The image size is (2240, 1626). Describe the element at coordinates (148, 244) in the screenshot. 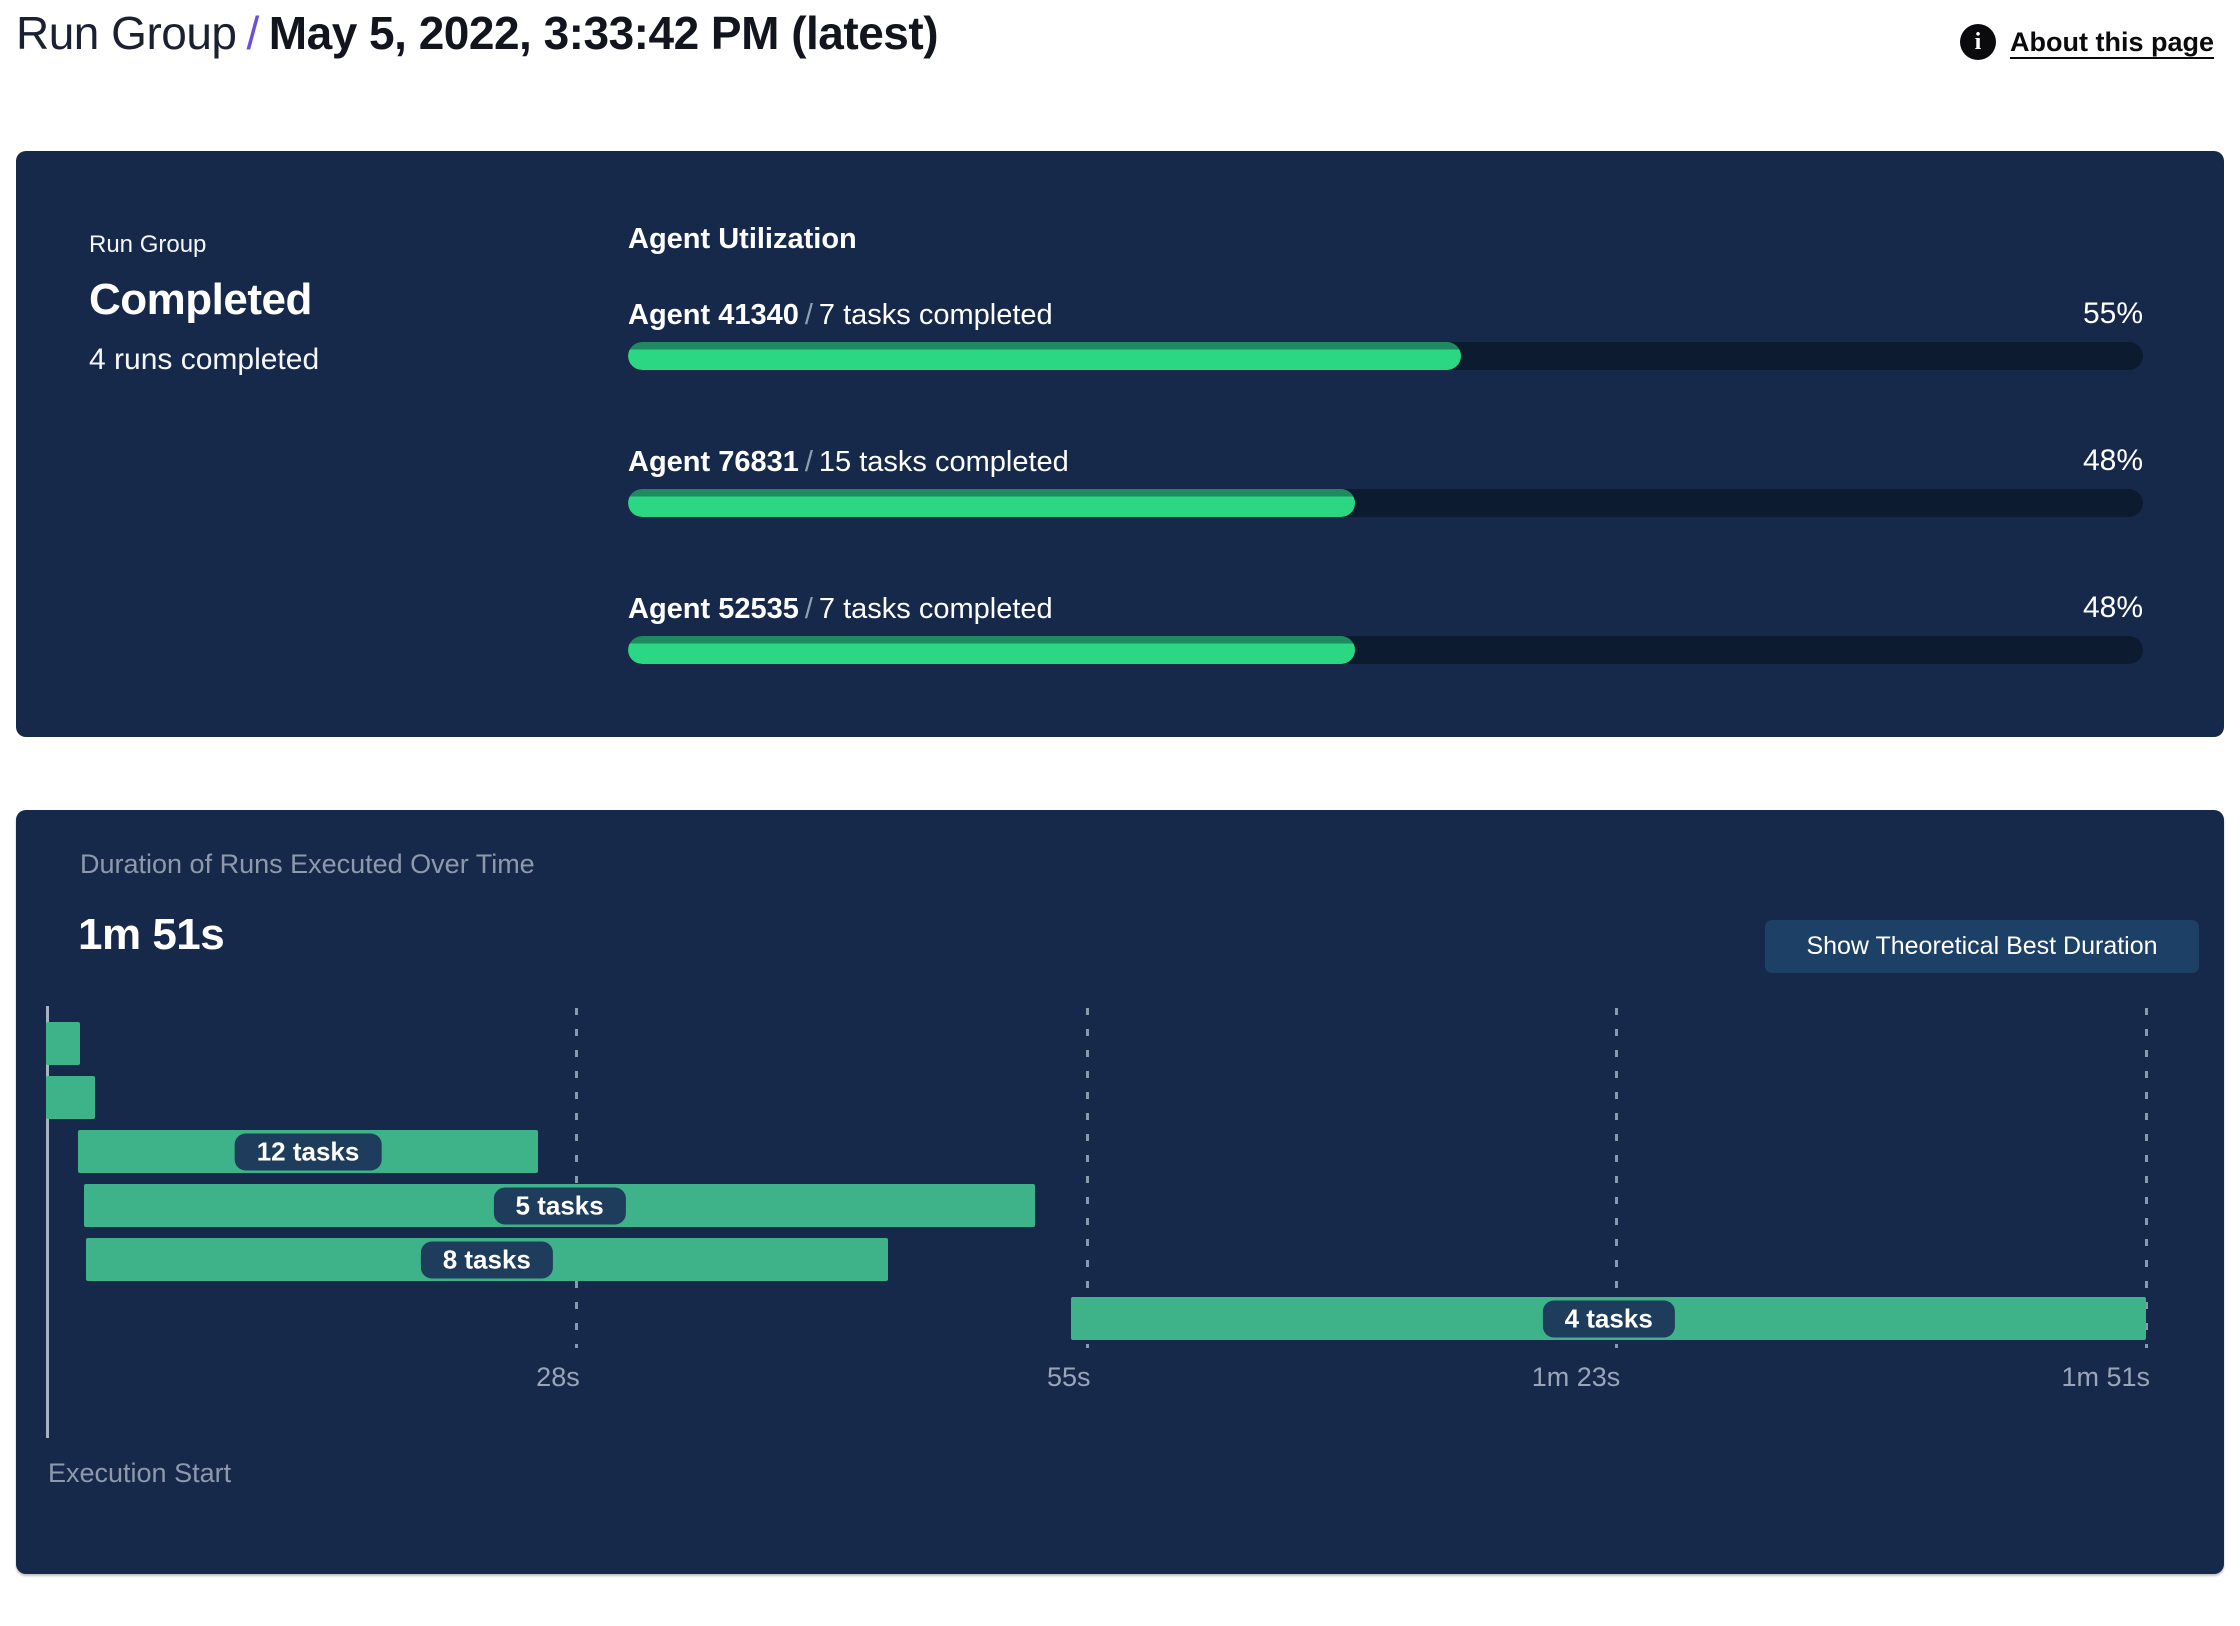

I see `run-group-label: Run Group` at that location.